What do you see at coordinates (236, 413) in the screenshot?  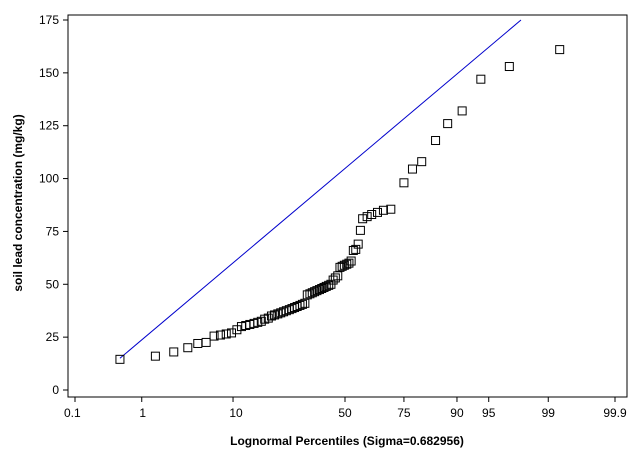 I see `x-tick-label: 10` at bounding box center [236, 413].